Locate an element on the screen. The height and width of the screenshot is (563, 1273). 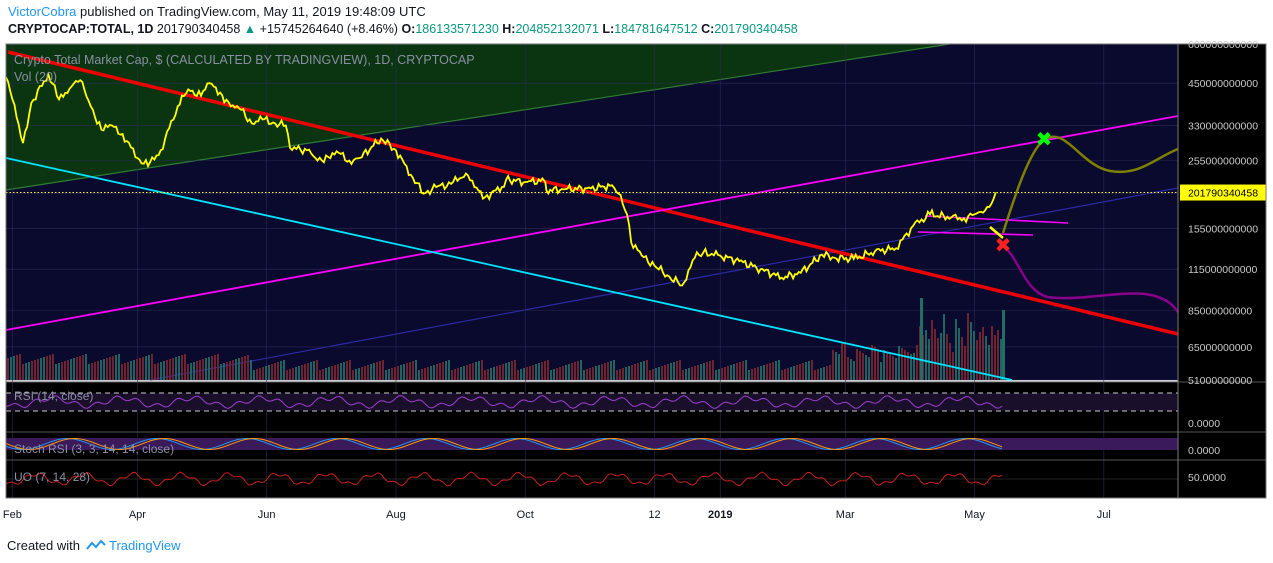
volume-label: Vol (20) is located at coordinates (35, 77).